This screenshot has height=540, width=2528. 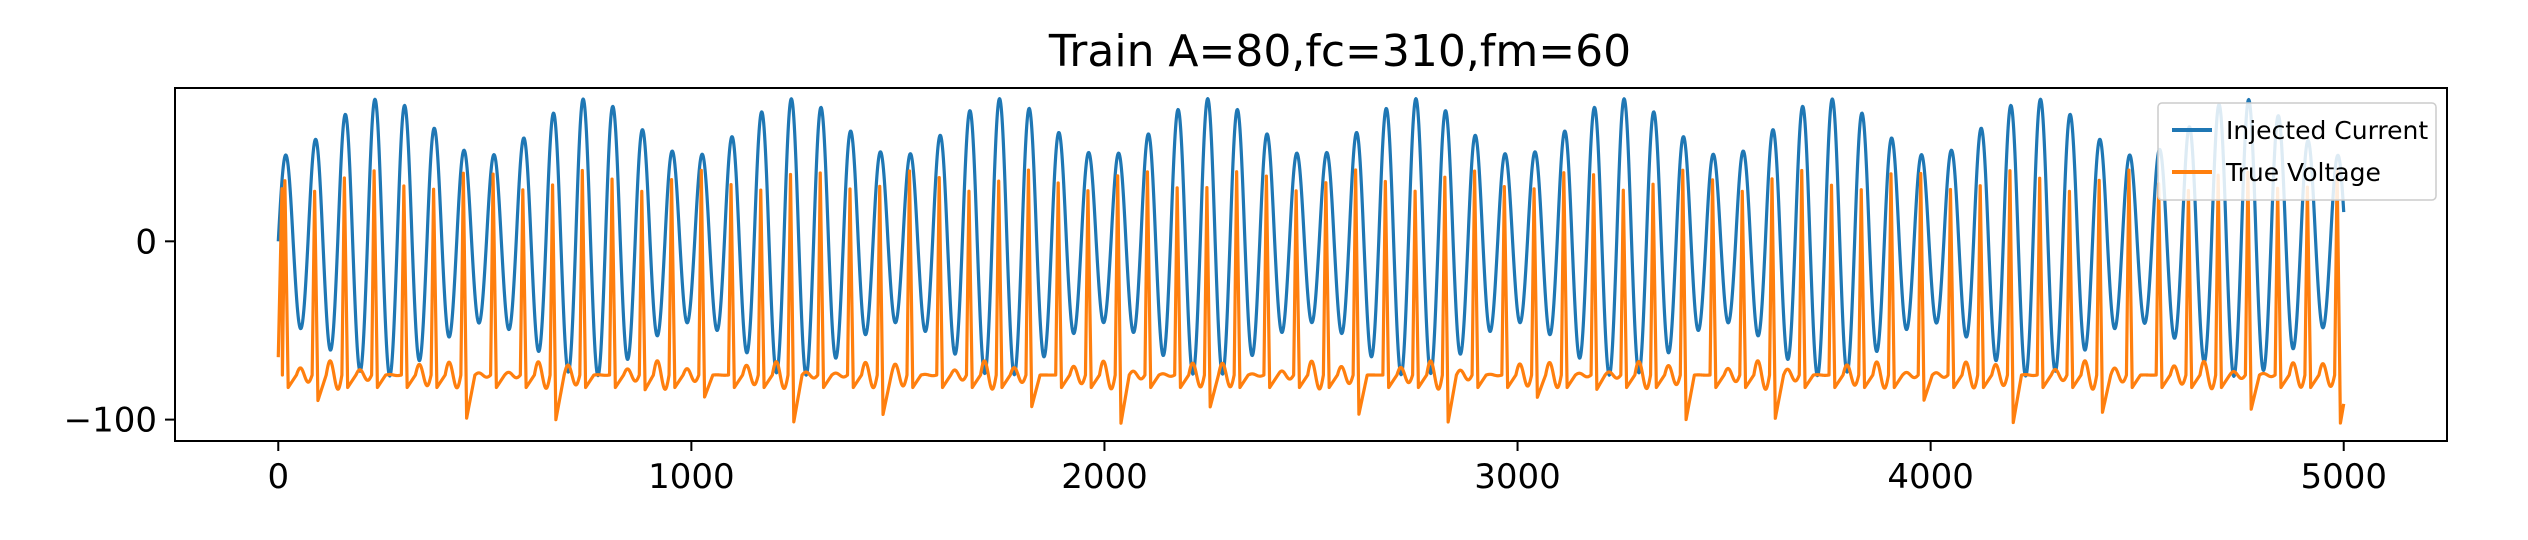 What do you see at coordinates (1339, 51) in the screenshot?
I see `chart-title: Train A=80,fc=310,fm=60` at bounding box center [1339, 51].